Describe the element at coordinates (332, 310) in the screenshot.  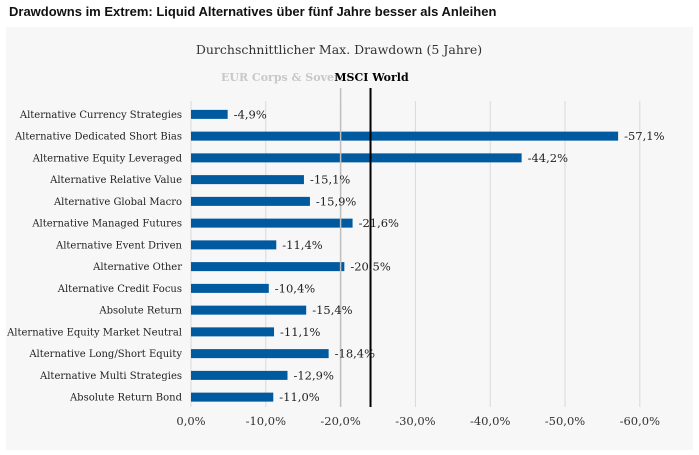
I see `value-label: -15,4%` at that location.